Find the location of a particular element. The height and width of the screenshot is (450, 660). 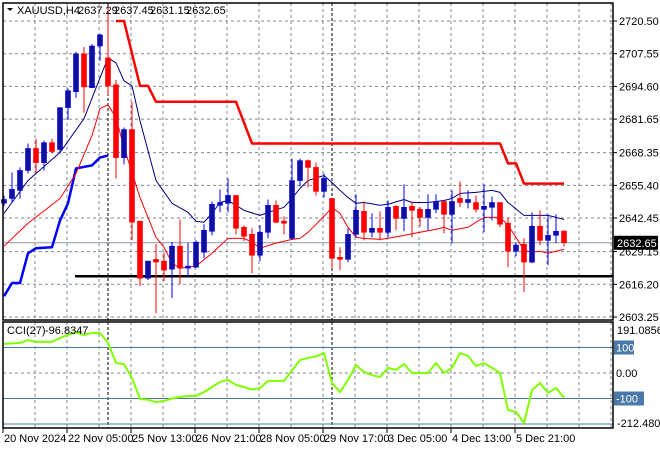

y-tick-label: 2681.65 is located at coordinates (639, 120).